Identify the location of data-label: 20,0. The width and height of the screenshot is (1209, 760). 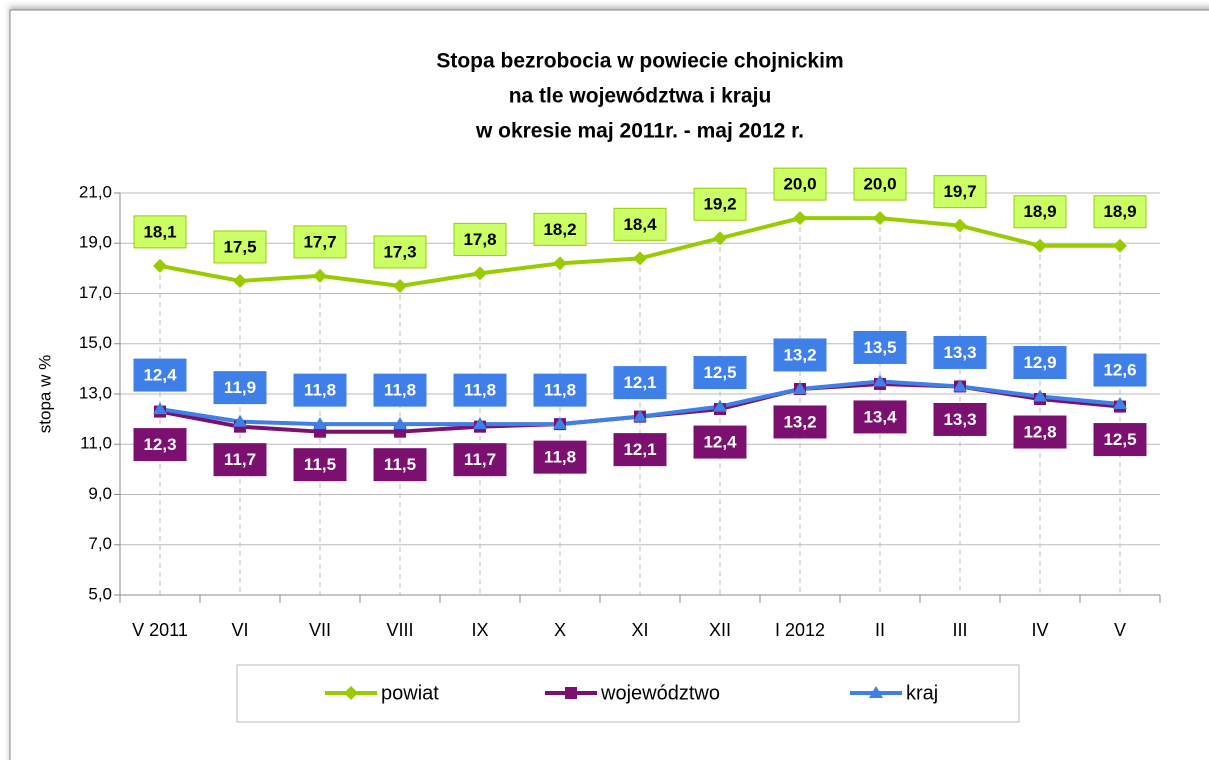
(799, 184).